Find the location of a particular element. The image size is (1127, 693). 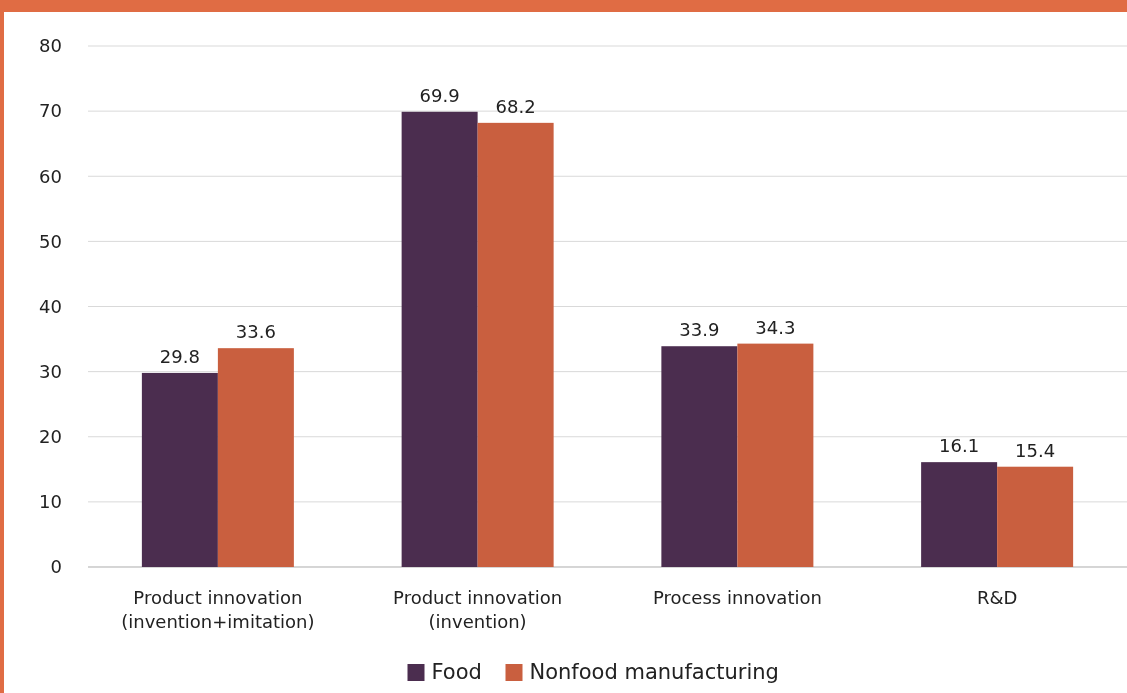

data-label: 29.8 is located at coordinates (179, 356).